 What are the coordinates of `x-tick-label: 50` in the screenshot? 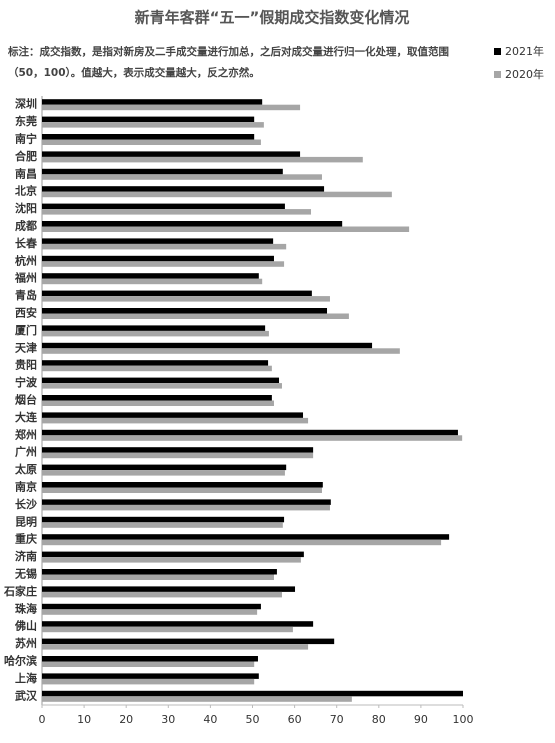 It's located at (253, 719).